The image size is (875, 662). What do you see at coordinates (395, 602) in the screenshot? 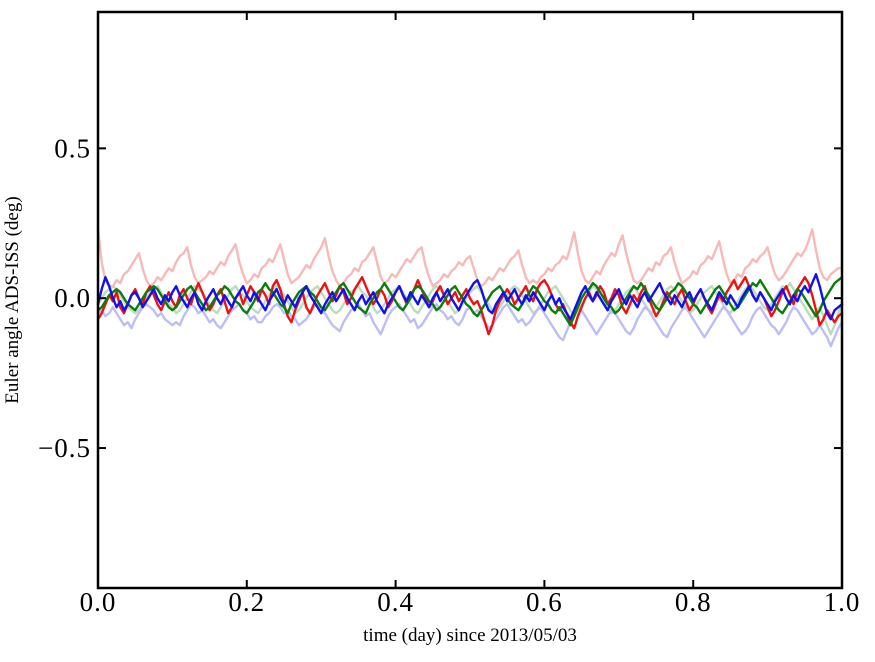
I see `x-tick-label: 0.4` at bounding box center [395, 602].